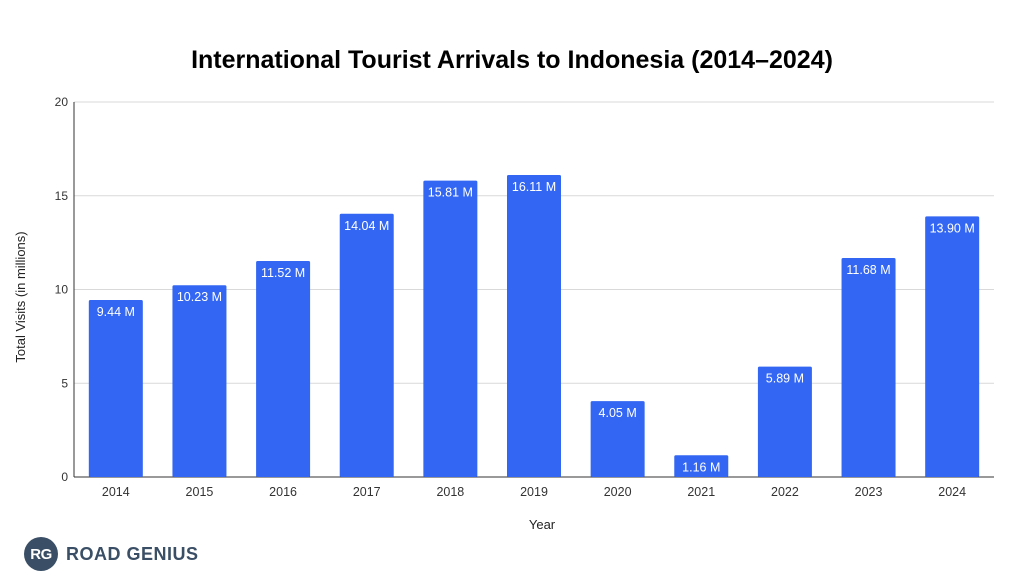 The width and height of the screenshot is (1024, 582). I want to click on brand-mark-icon: RG, so click(41, 554).